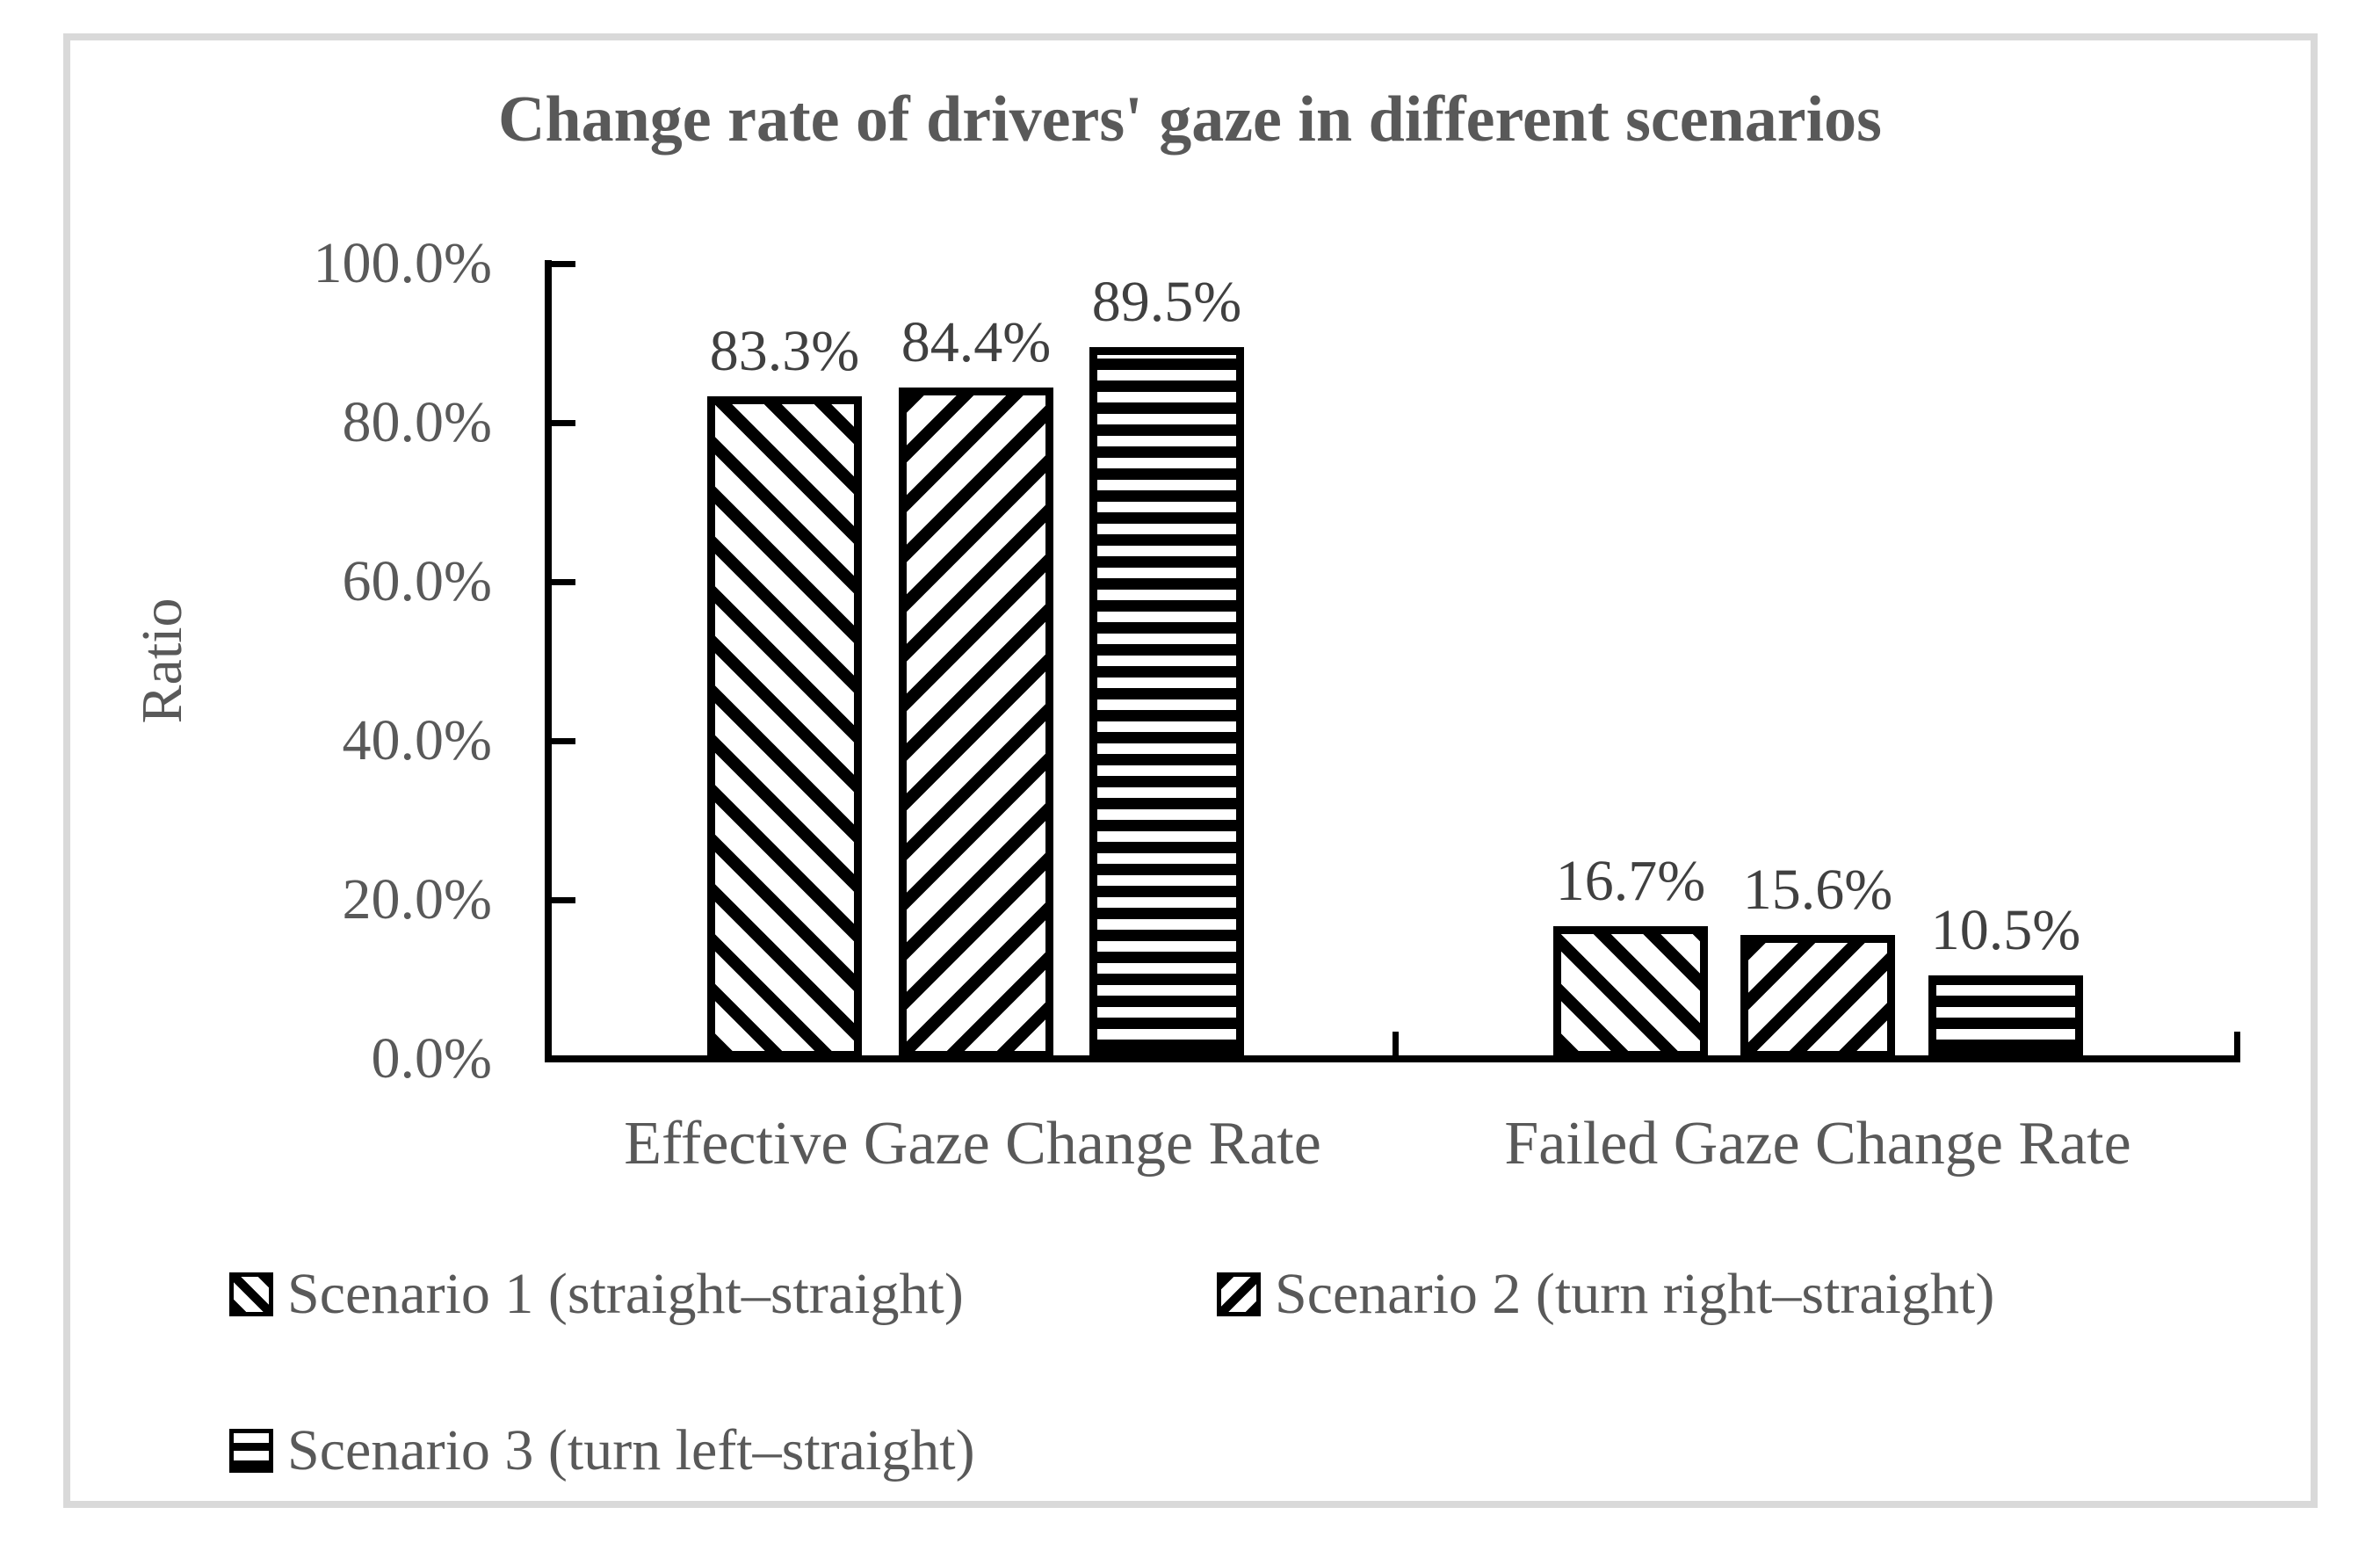 The height and width of the screenshot is (1558, 2380). I want to click on y-tick-label-100: 100.0%, so click(402, 263).